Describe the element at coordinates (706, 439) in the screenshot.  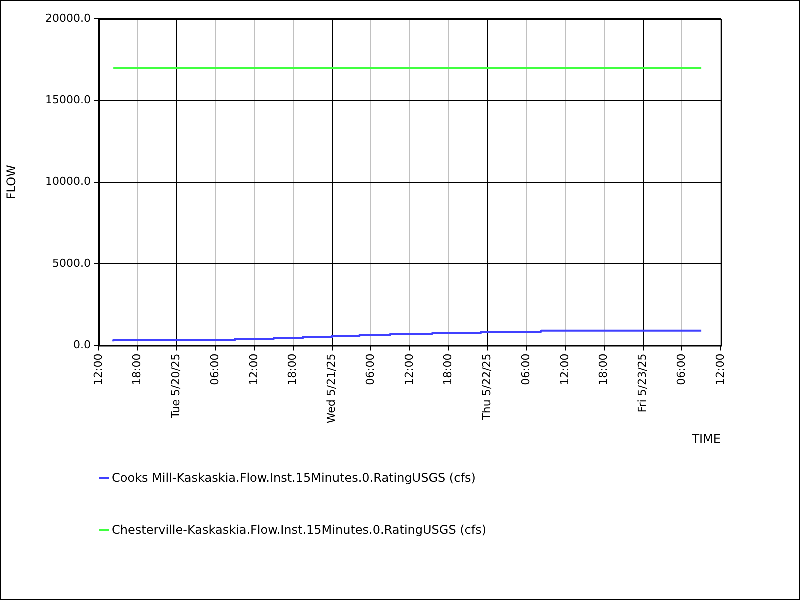
I see `x-axis-title: TIME` at that location.